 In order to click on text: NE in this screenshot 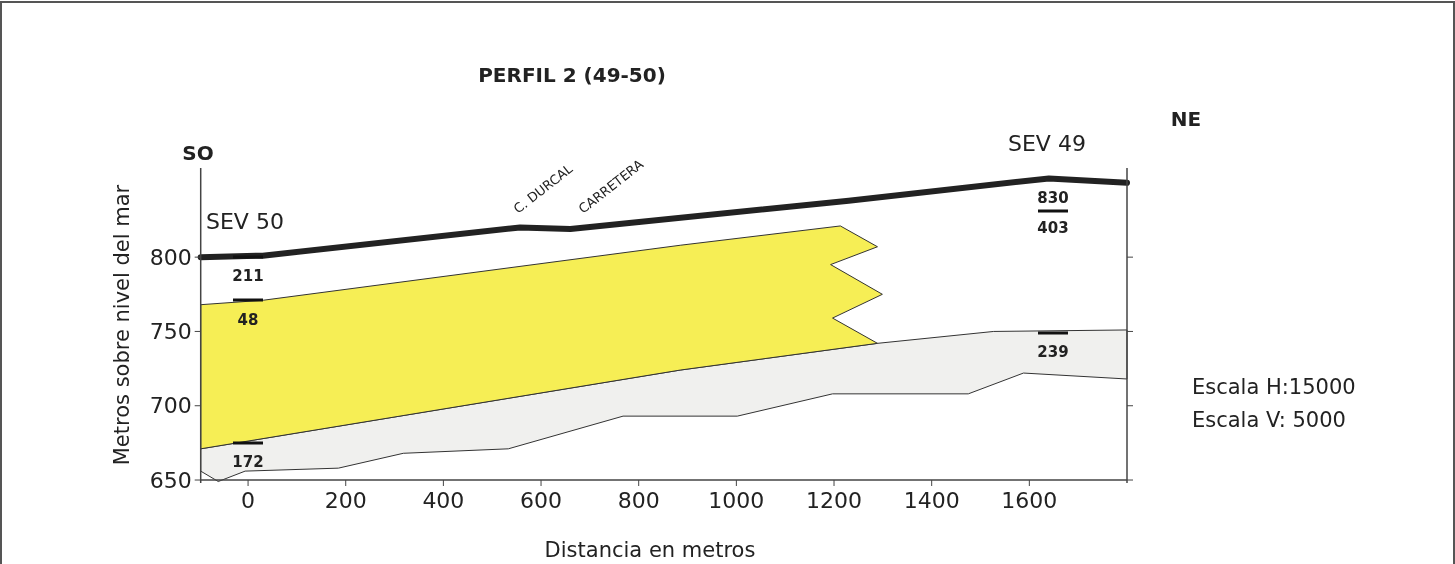, I will do `click(1186, 119)`.